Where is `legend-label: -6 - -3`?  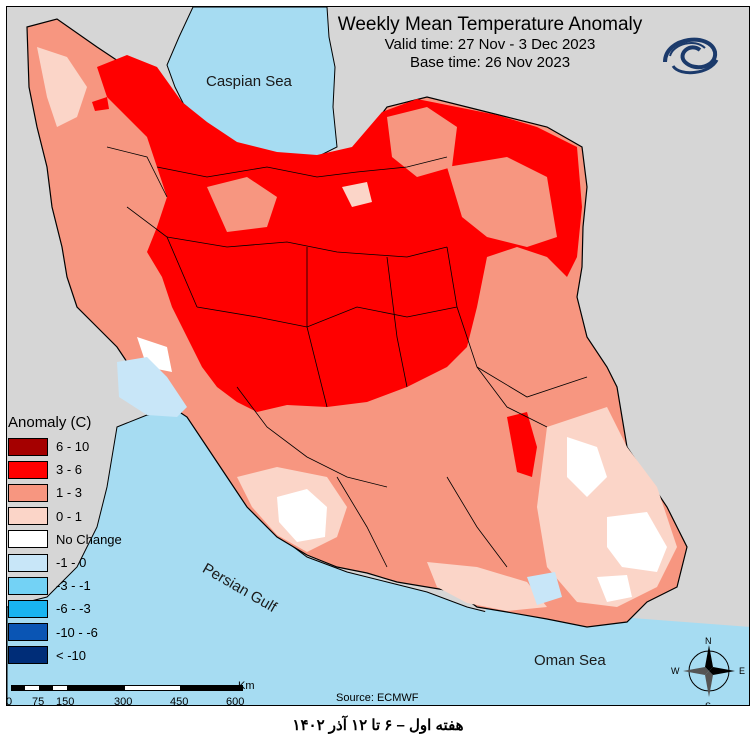
legend-label: -6 - -3 is located at coordinates (73, 609).